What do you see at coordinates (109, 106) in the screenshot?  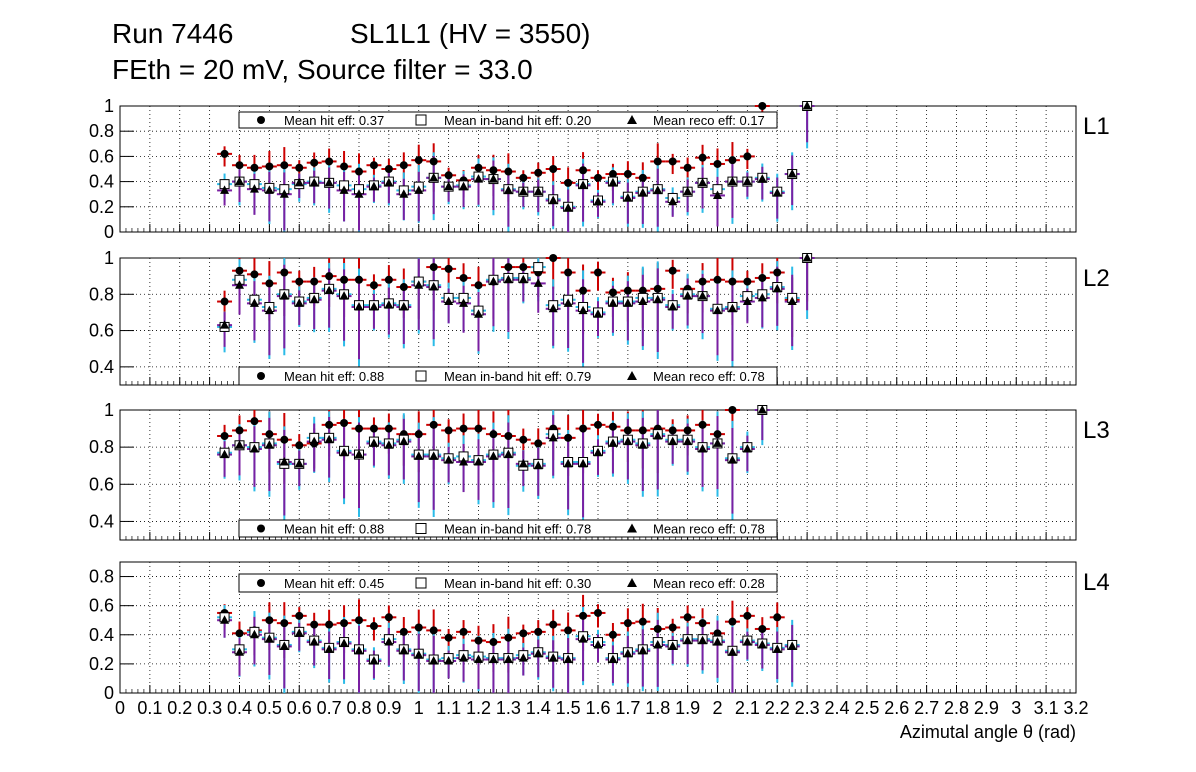 I see `y-tick-label: 1` at bounding box center [109, 106].